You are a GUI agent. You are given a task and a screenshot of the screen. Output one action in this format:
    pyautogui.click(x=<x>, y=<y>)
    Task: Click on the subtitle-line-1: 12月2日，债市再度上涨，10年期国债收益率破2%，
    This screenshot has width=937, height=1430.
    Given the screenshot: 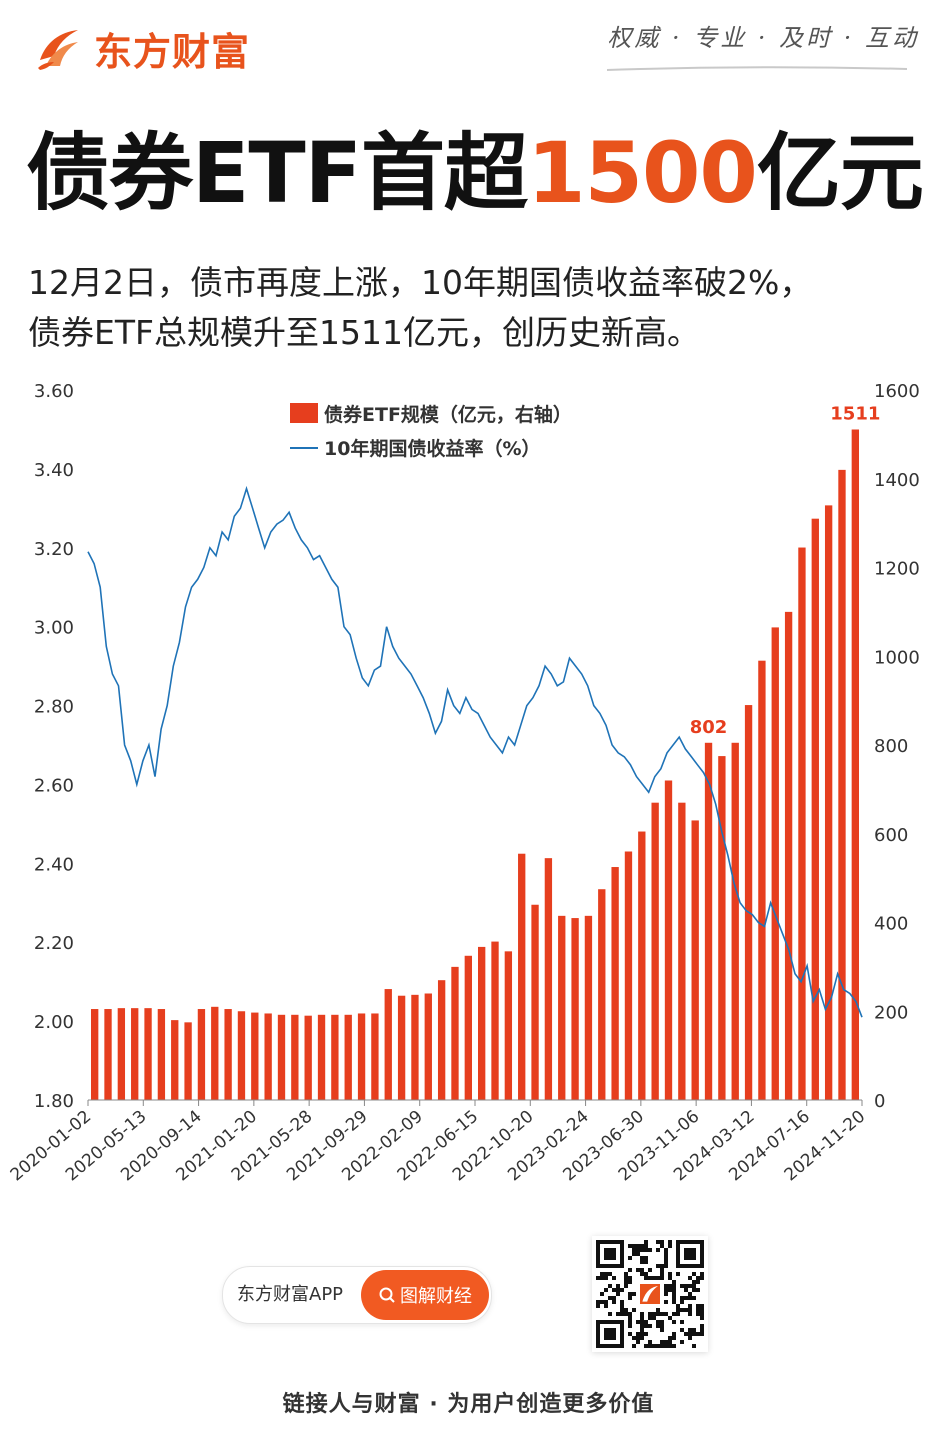 What is the action you would take?
    pyautogui.click(x=420, y=282)
    